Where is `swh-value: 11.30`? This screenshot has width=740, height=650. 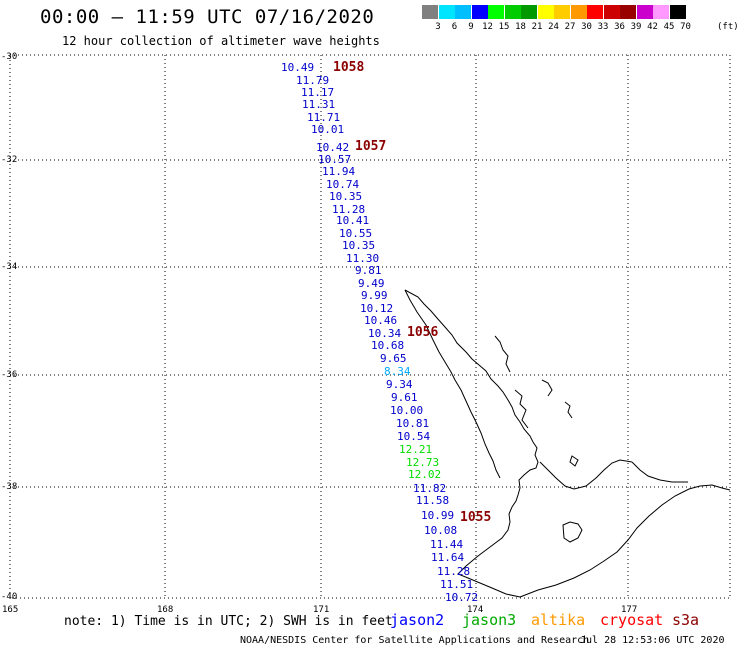
swh-value: 11.30 is located at coordinates (363, 258).